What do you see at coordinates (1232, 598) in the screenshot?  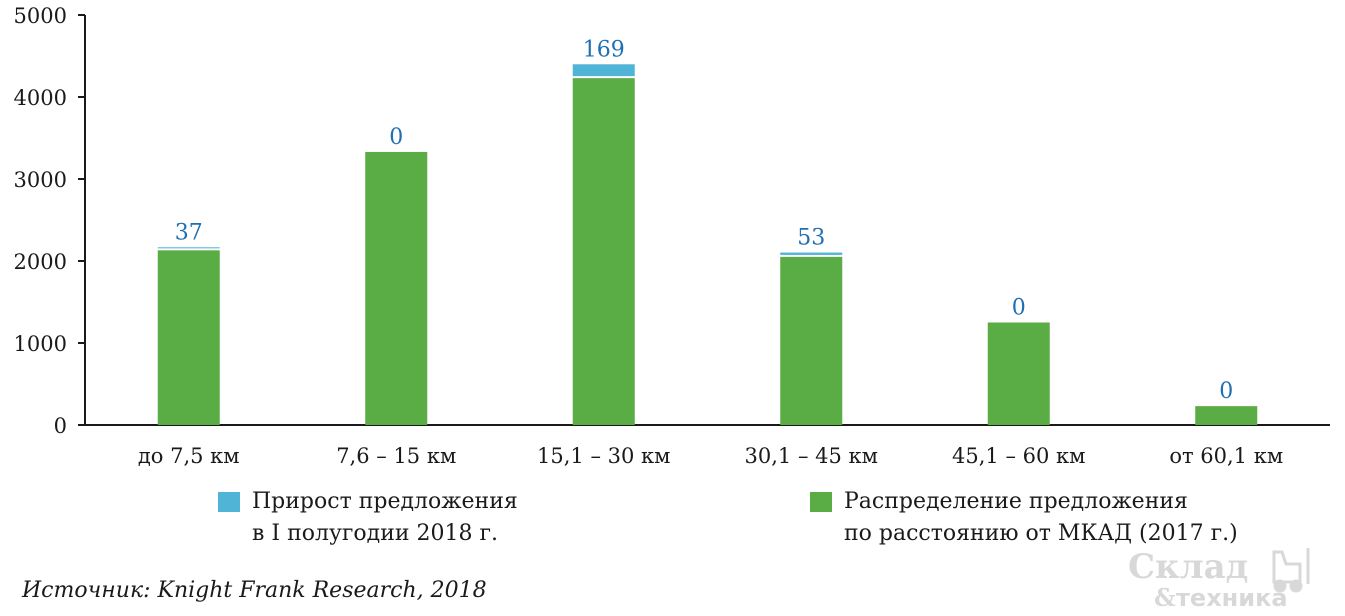 I see `watermark-line2: техника` at bounding box center [1232, 598].